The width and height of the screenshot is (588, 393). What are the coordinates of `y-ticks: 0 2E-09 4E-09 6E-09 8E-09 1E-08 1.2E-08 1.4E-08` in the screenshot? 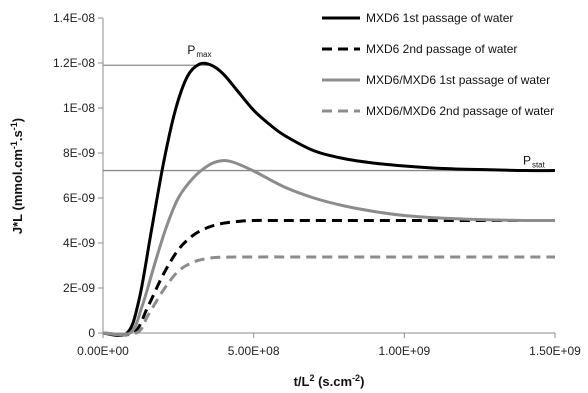 It's located at (78, 175).